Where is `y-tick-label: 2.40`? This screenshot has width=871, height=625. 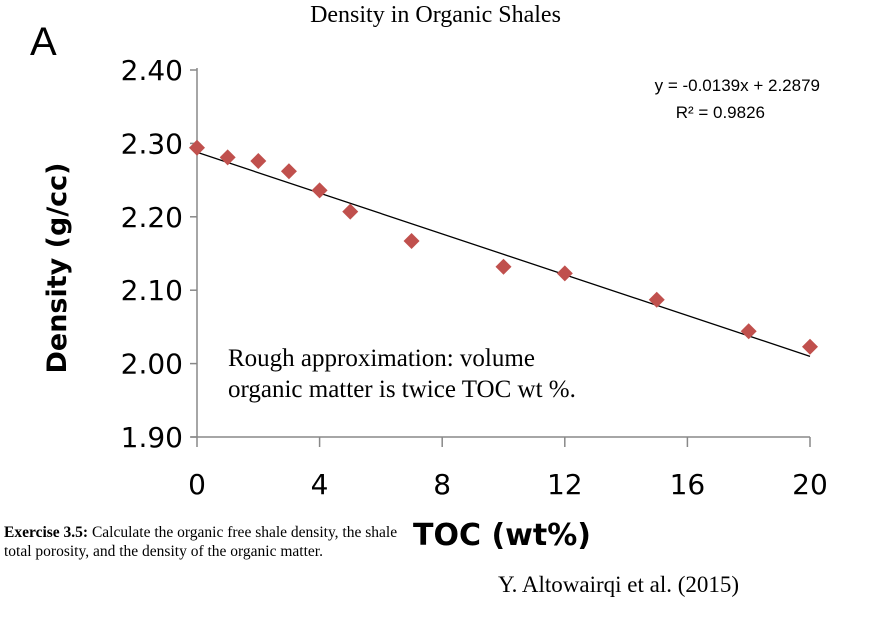
y-tick-label: 2.40 is located at coordinates (152, 70).